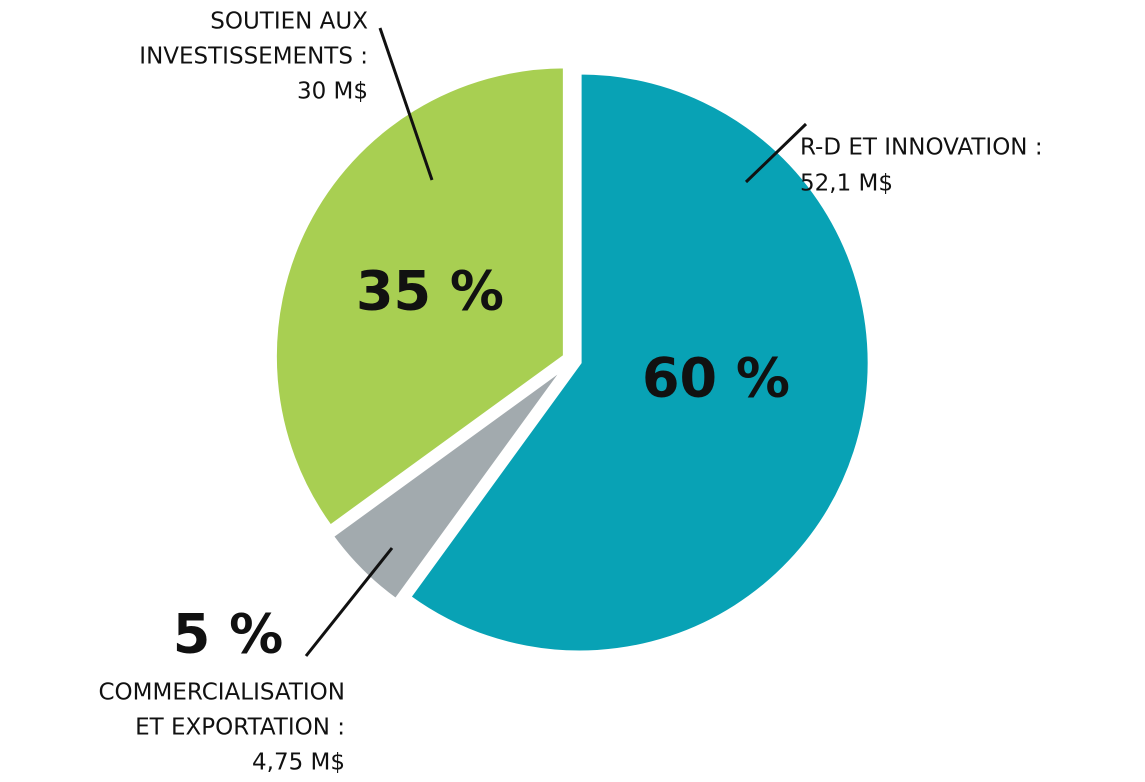  I want to click on value-label: 60 %, so click(716, 378).